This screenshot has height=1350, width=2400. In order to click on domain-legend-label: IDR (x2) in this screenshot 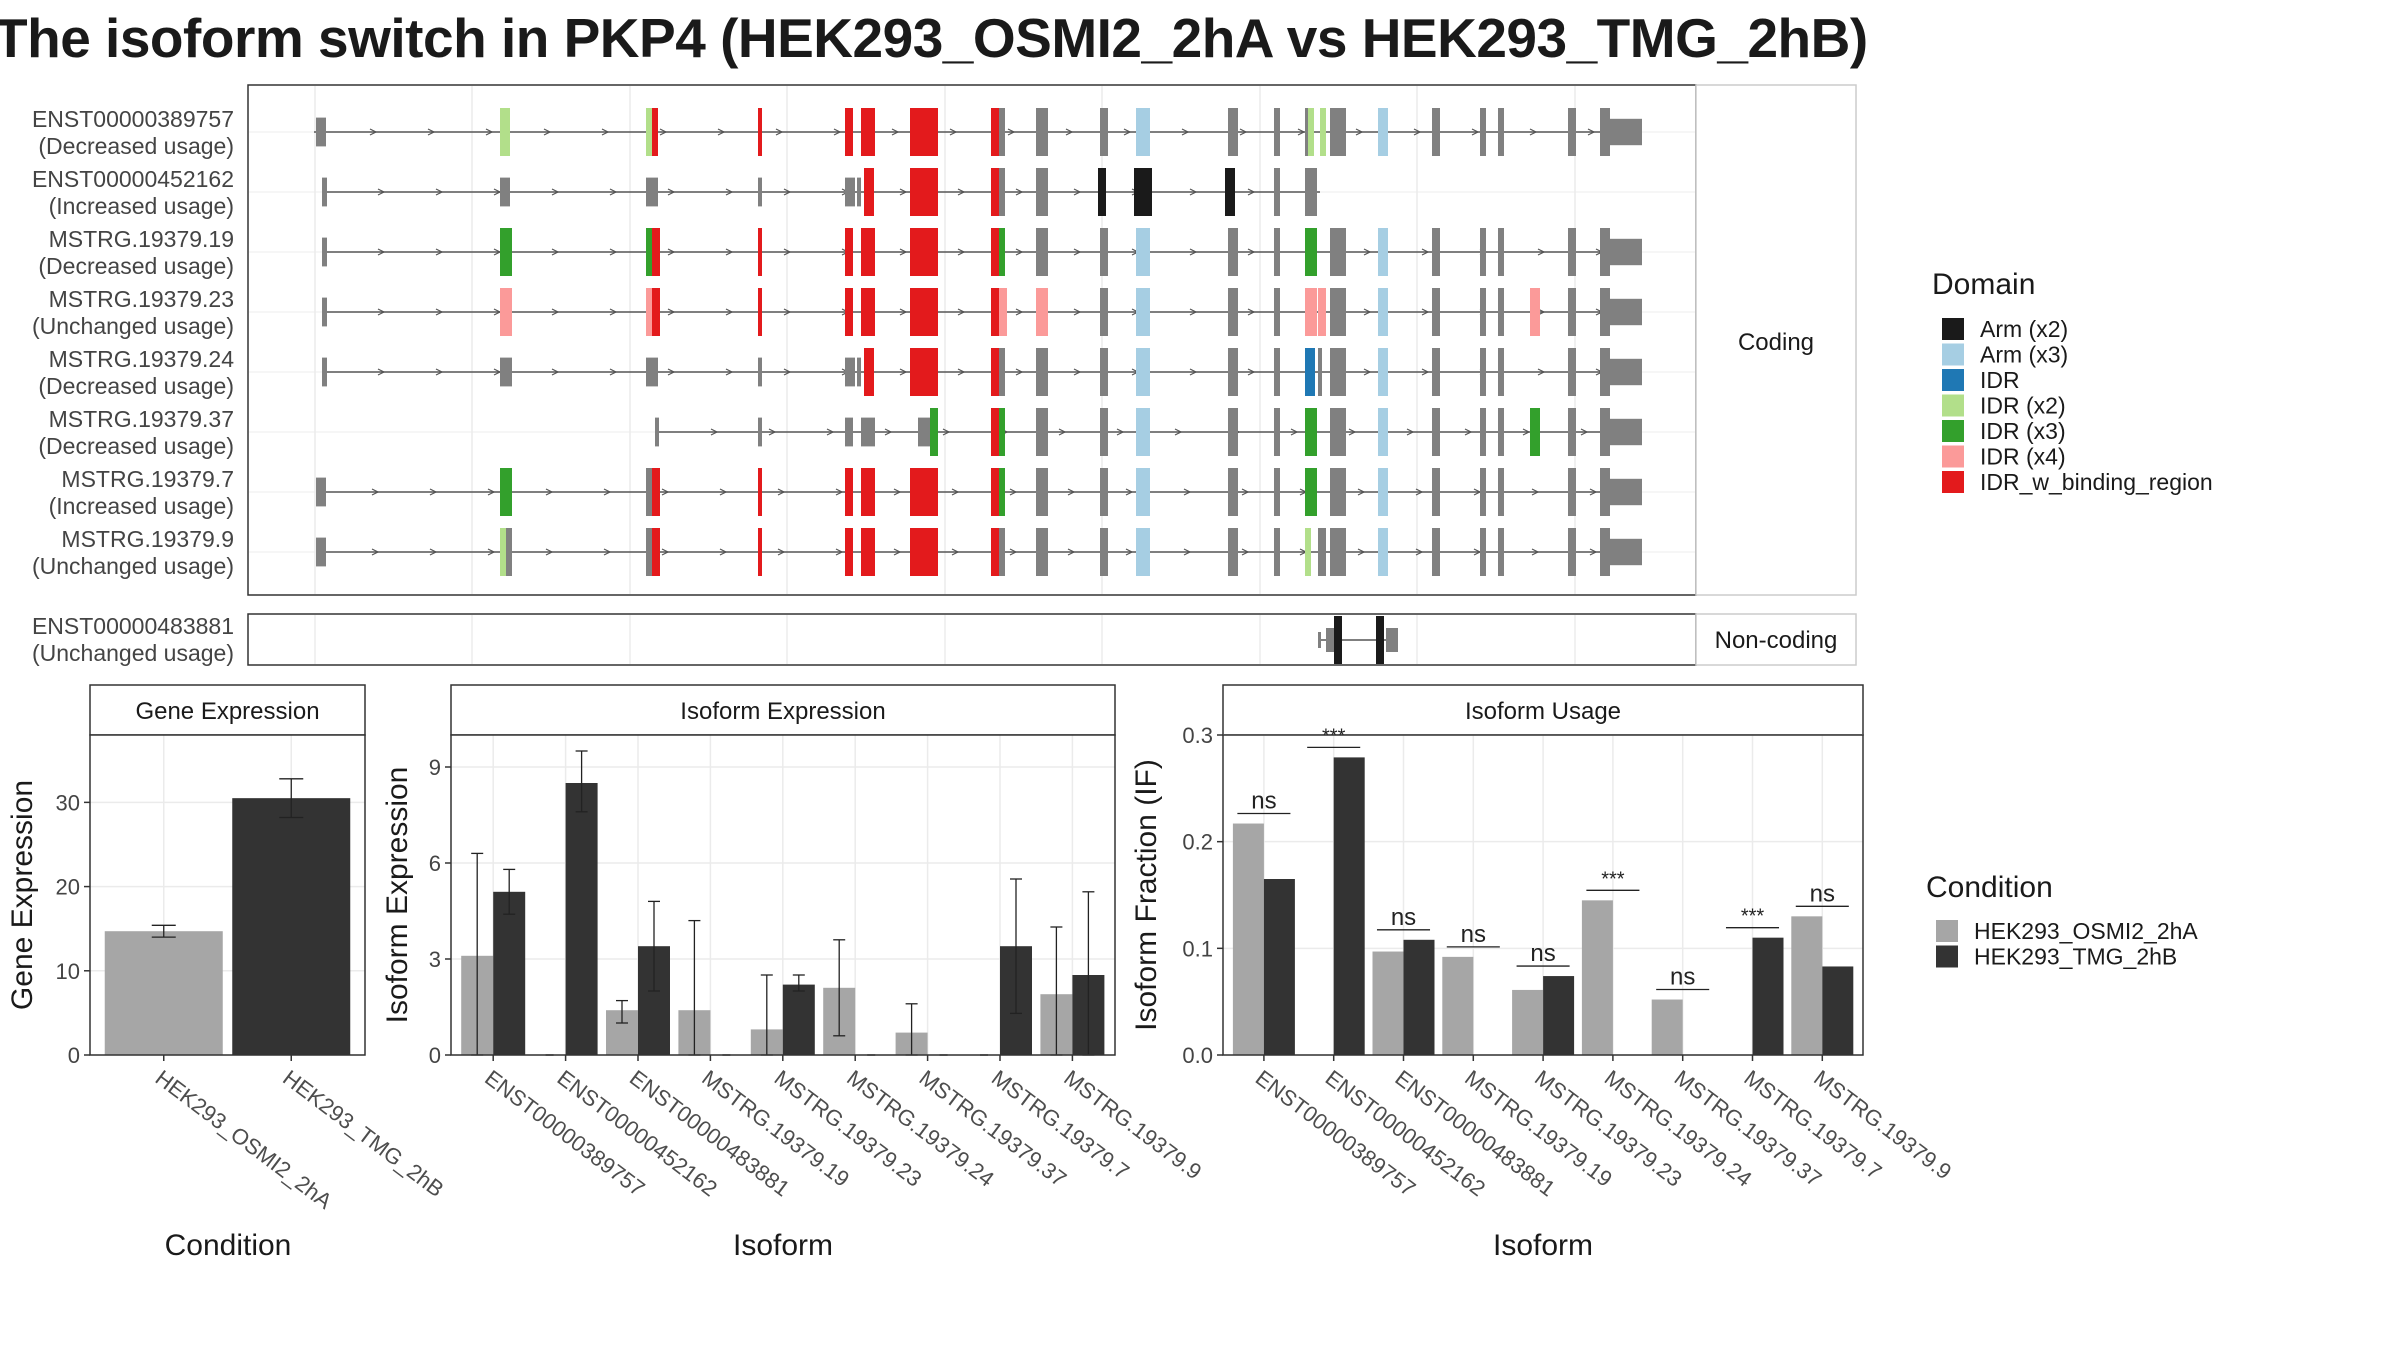, I will do `click(2023, 406)`.